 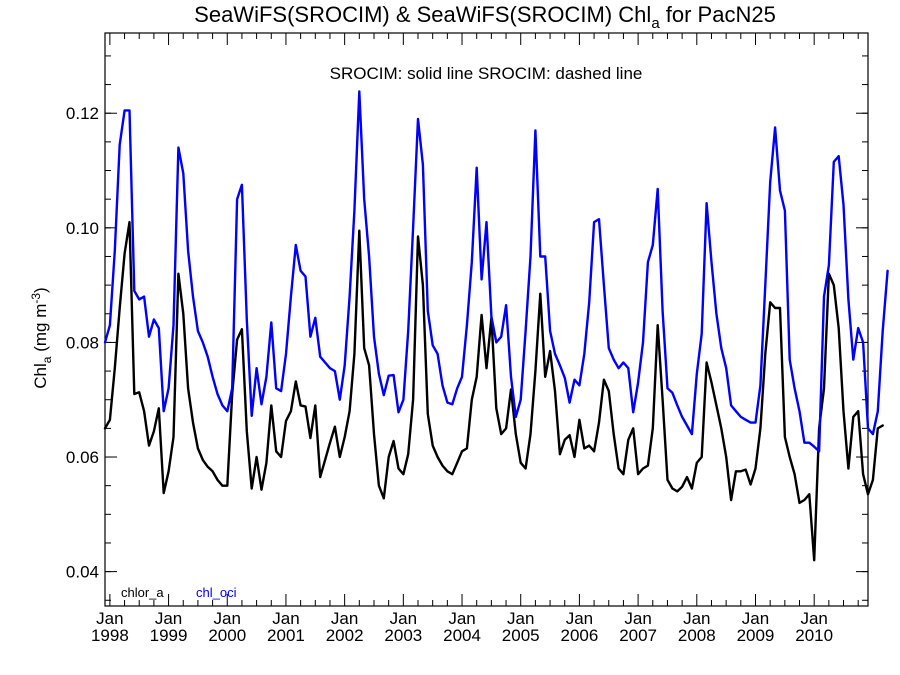 What do you see at coordinates (82, 113) in the screenshot?
I see `y-tick-label: 0.12` at bounding box center [82, 113].